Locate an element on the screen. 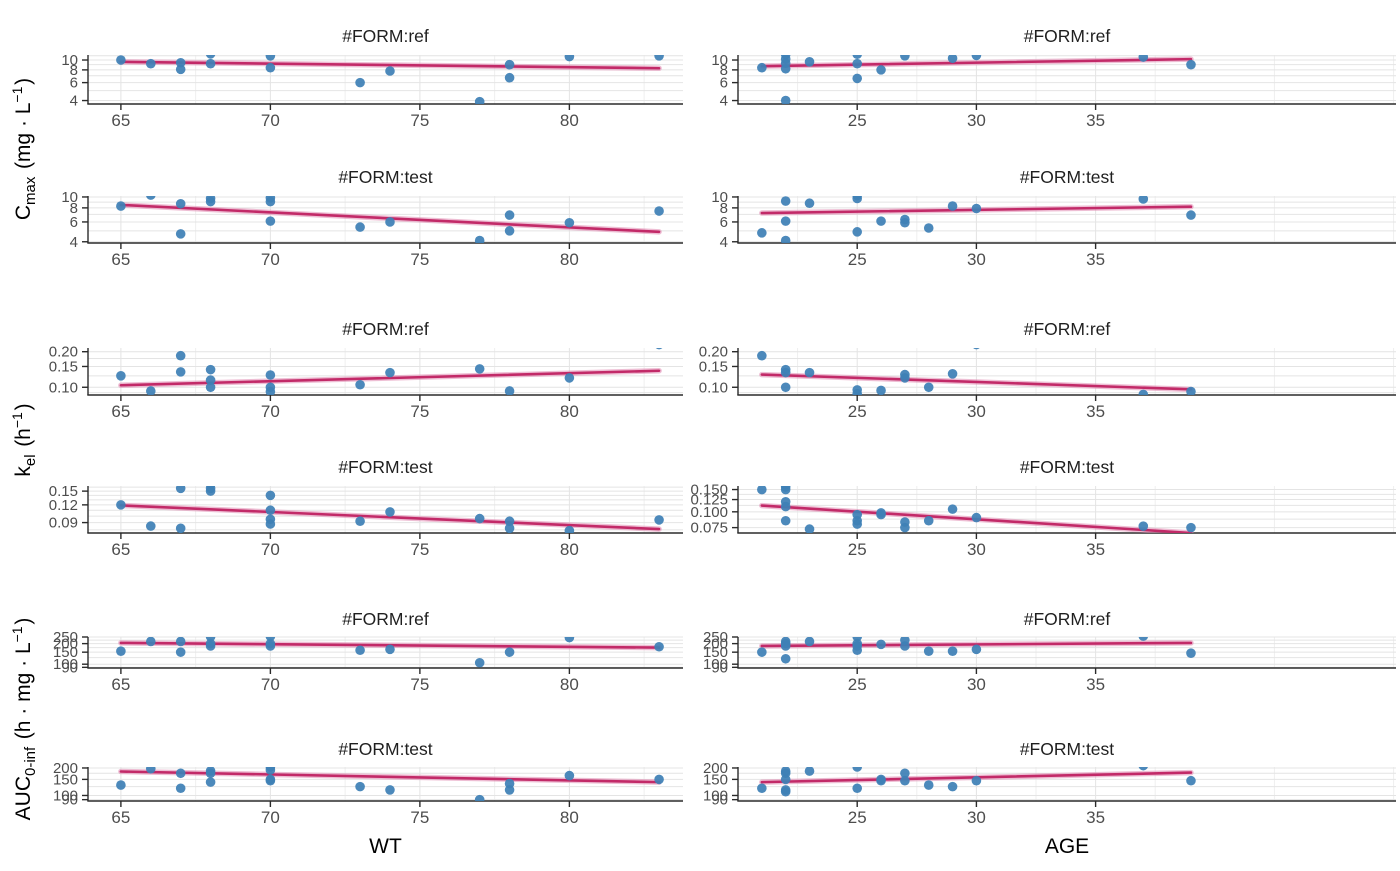 The width and height of the screenshot is (1400, 871). x-axis-title: WT is located at coordinates (385, 846).